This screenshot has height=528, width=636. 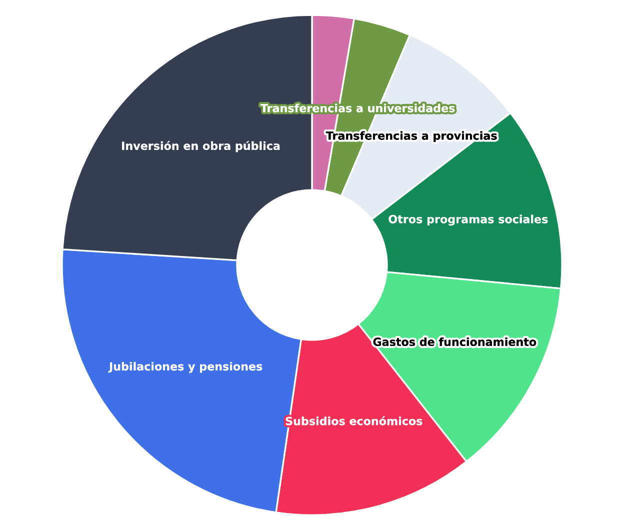 What do you see at coordinates (185, 367) in the screenshot?
I see `slice-label: Jubilaciones y pensiones` at bounding box center [185, 367].